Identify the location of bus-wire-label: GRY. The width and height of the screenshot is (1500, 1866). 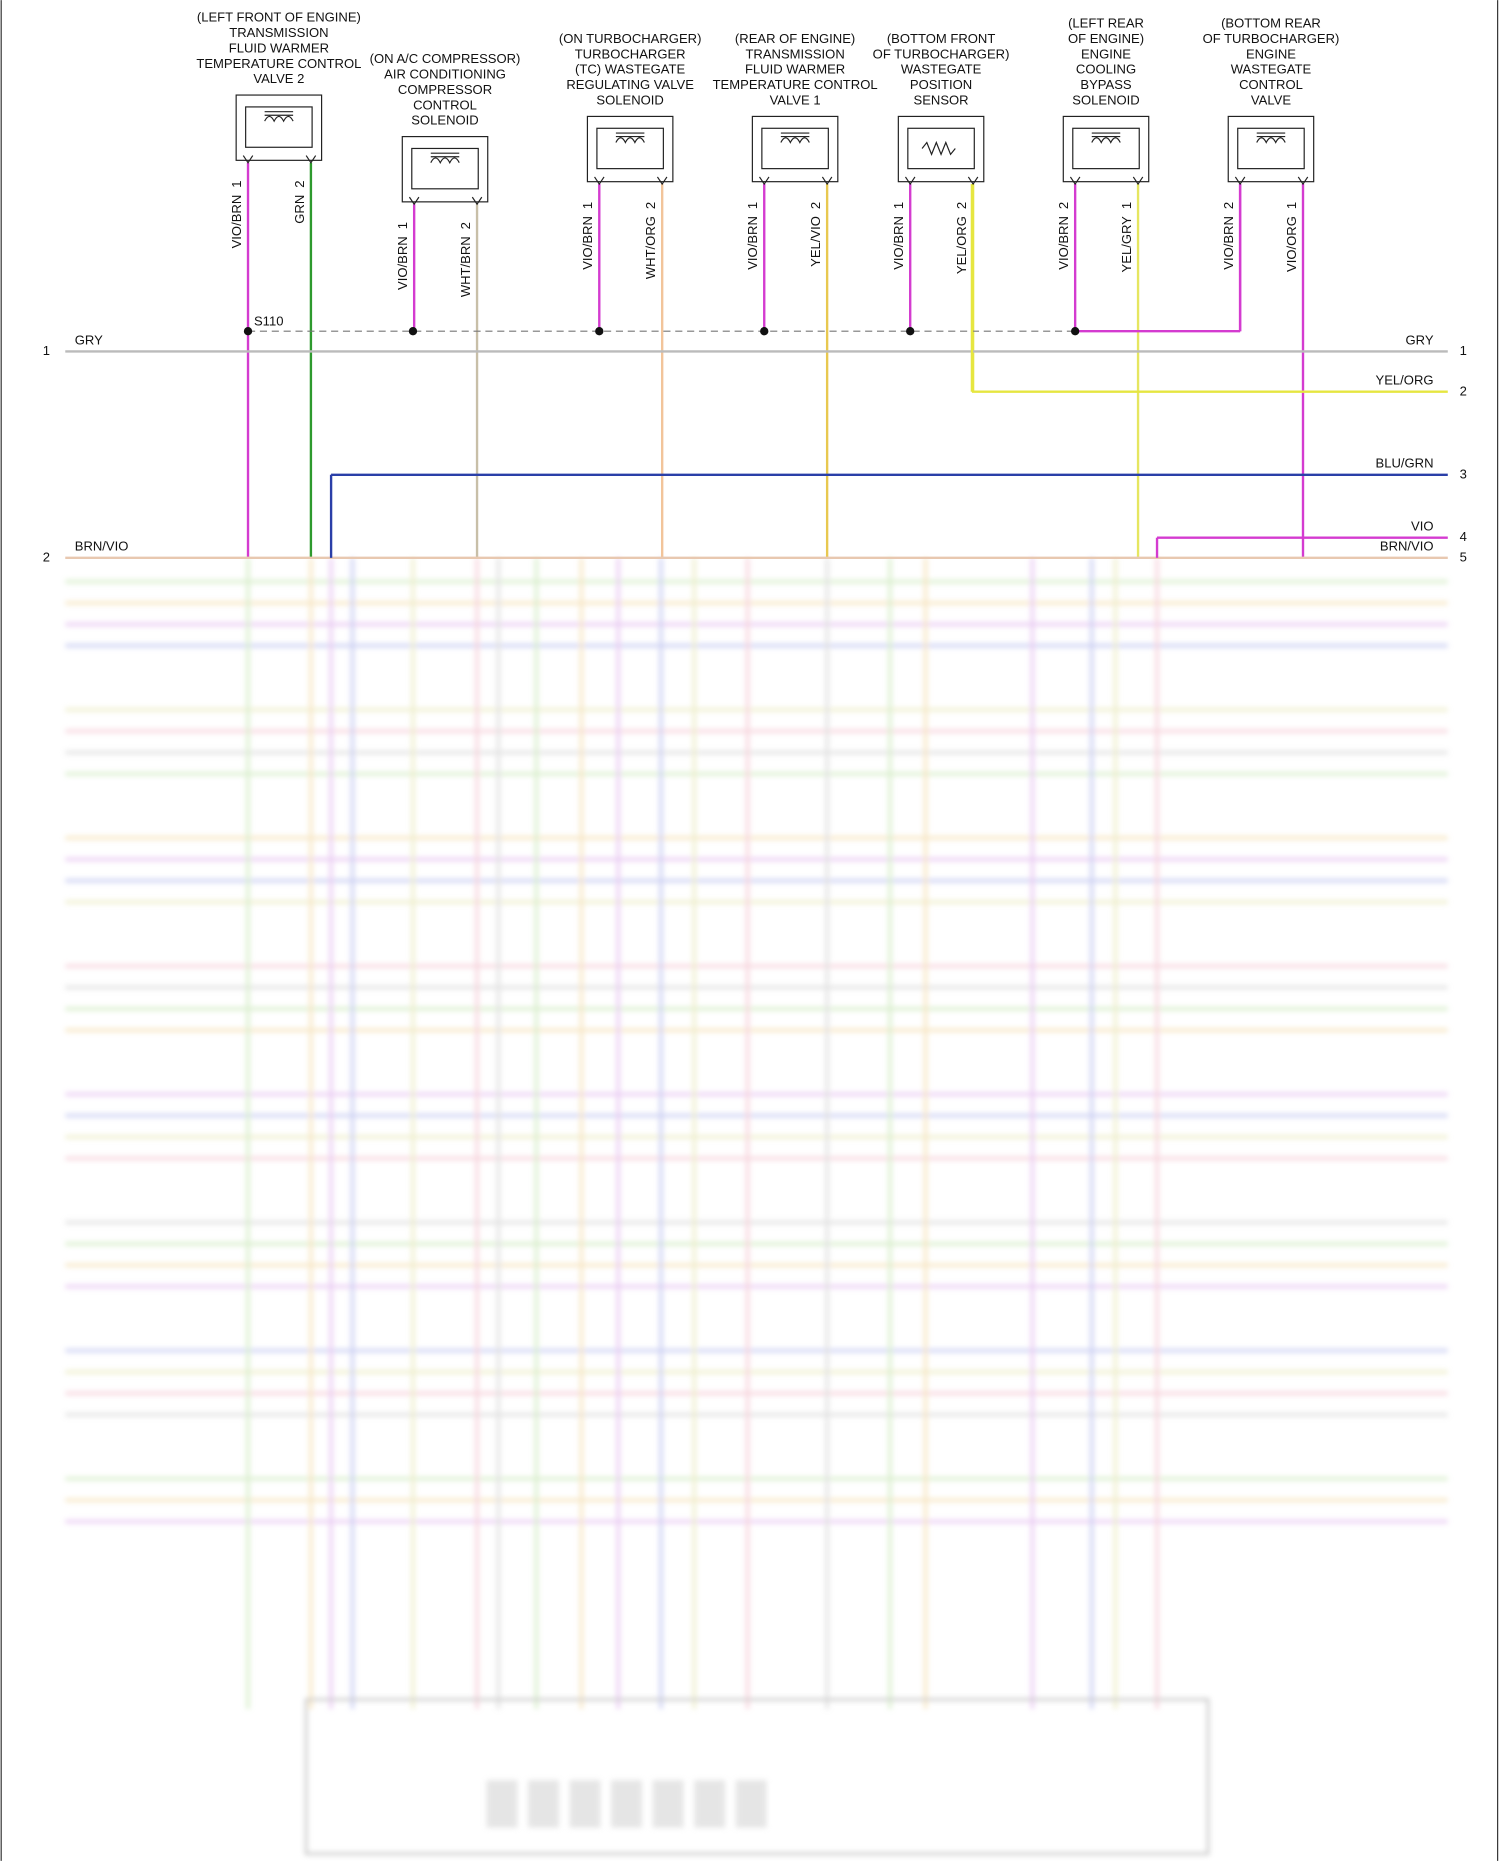
(89, 339).